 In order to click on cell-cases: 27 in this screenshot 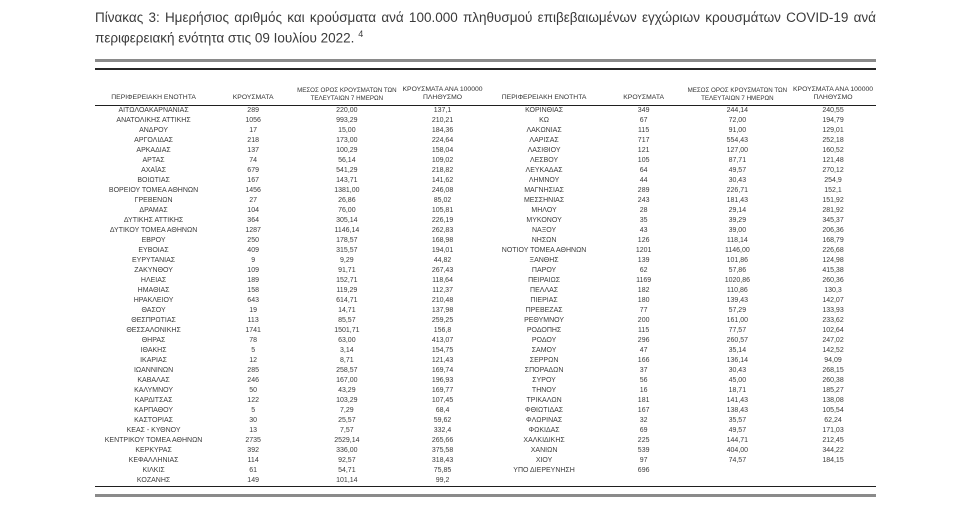, I will do `click(253, 200)`.